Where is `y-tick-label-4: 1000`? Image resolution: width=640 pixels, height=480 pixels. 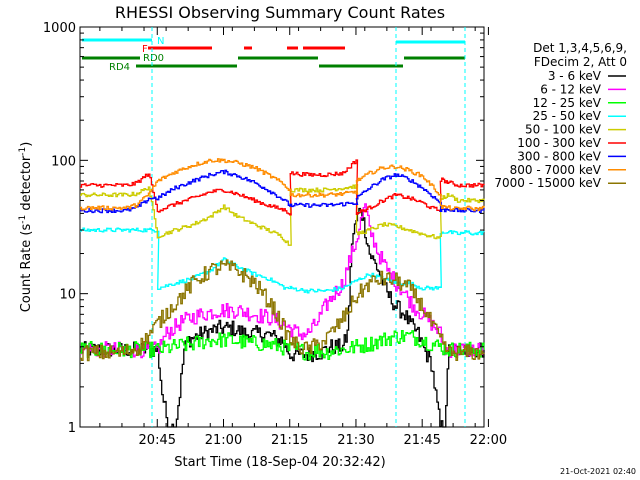
y-tick-label-4: 1000 is located at coordinates (59, 28).